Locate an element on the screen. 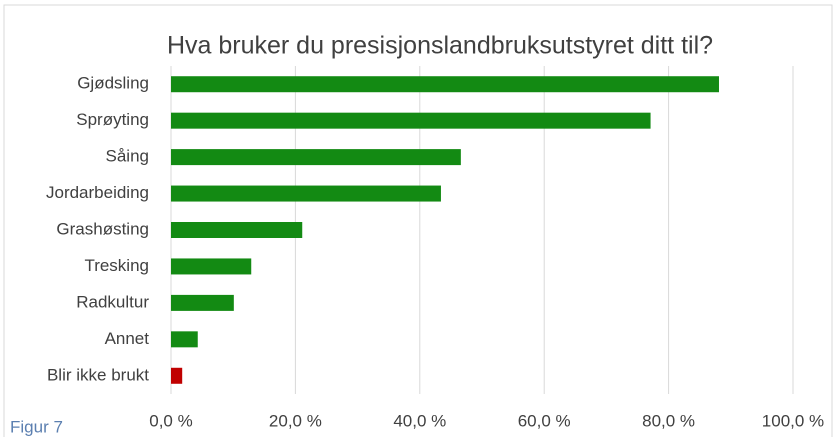  y-tick-label: Blir ikke brukt is located at coordinates (98, 374).